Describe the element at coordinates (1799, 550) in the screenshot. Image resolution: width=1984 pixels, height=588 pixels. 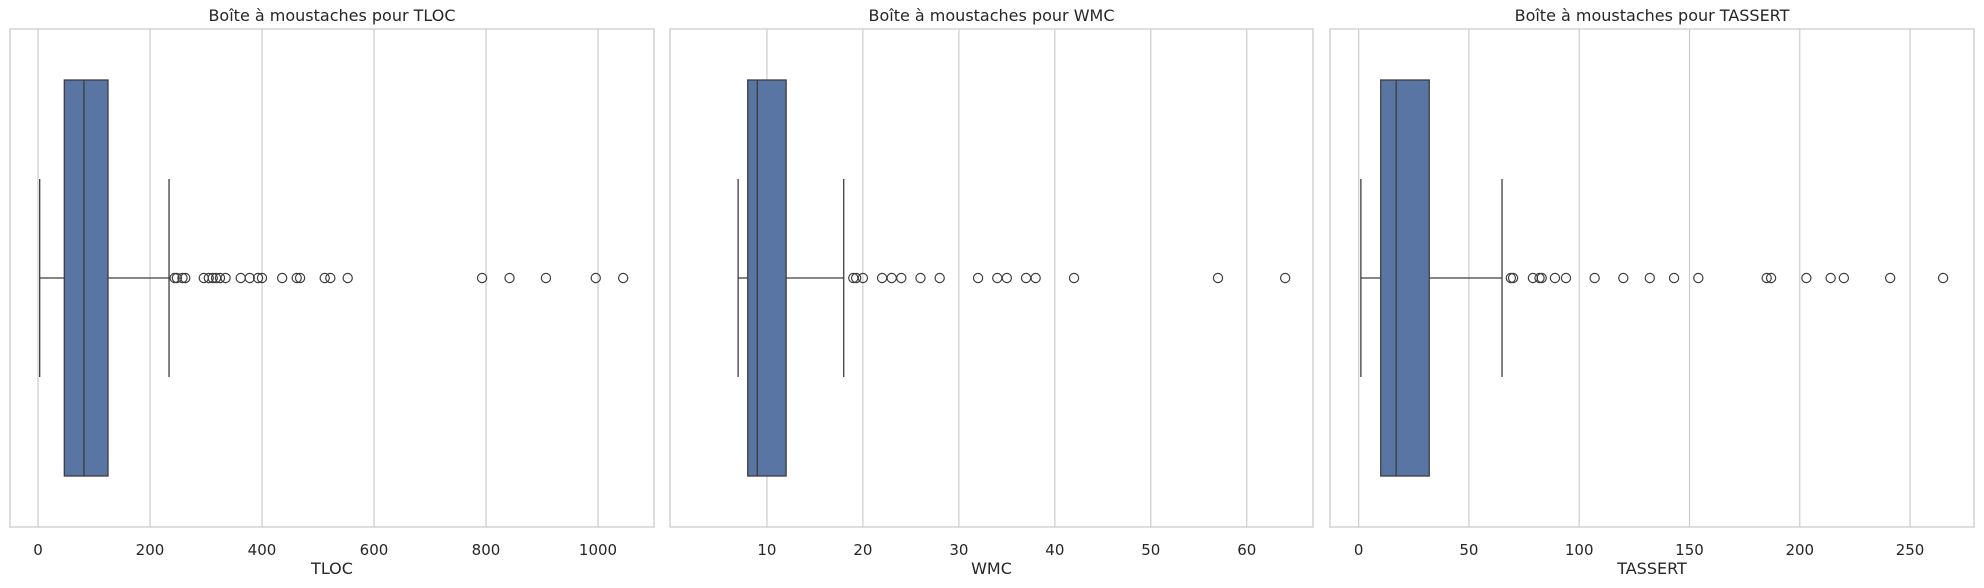
I see `tassert-tick-label: 200` at that location.